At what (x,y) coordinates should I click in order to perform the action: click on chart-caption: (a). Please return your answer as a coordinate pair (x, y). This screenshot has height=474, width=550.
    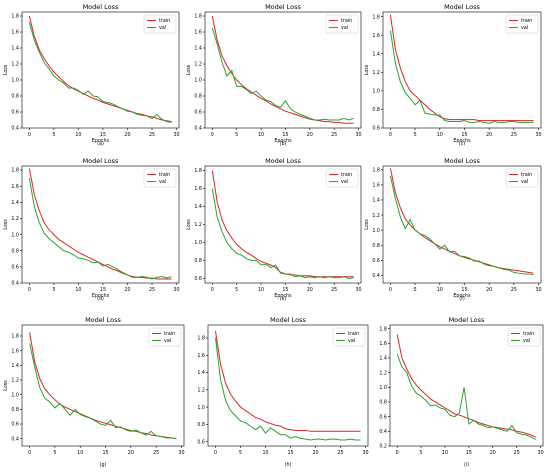
    Looking at the image, I should click on (100, 144).